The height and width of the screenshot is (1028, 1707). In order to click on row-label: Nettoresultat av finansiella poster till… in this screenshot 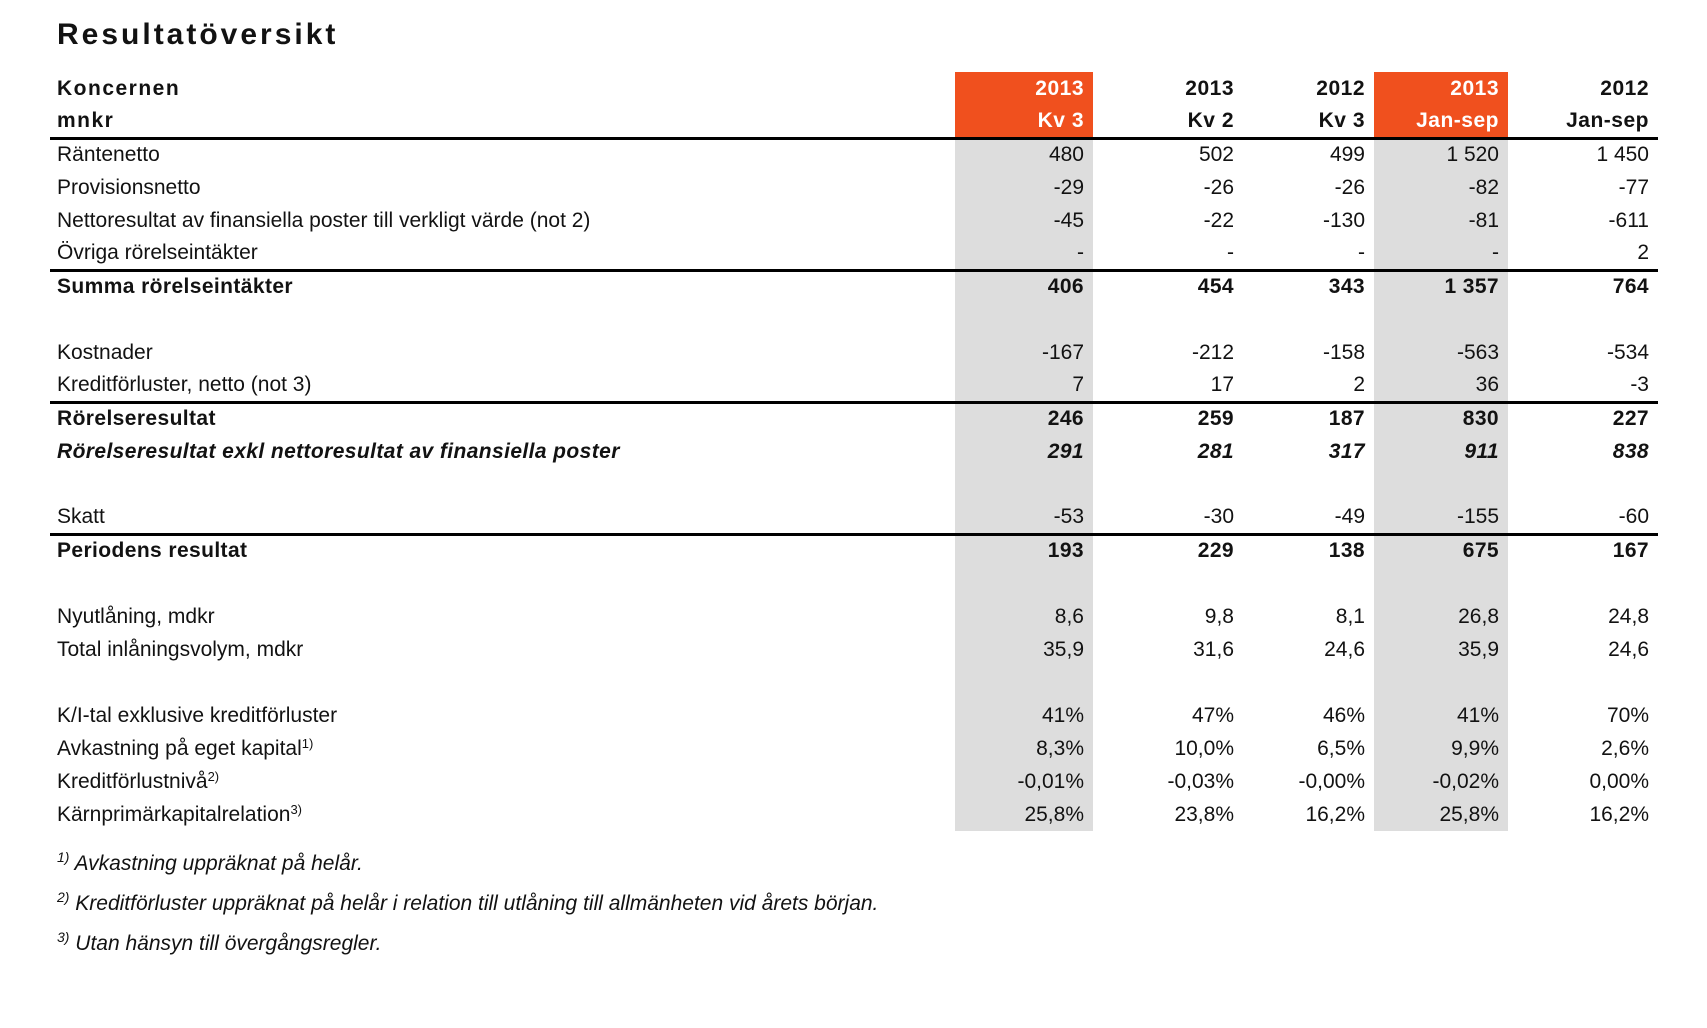, I will do `click(324, 220)`.